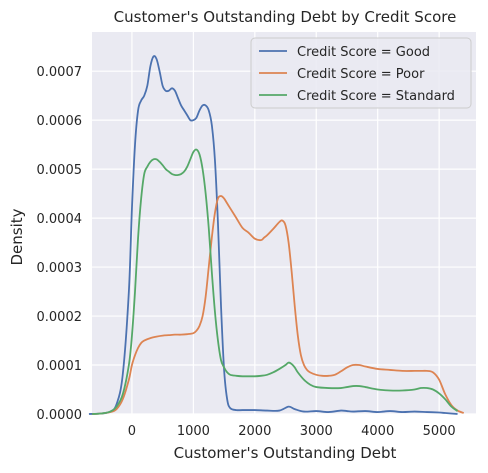 The height and width of the screenshot is (473, 488). I want to click on x-tick-label: 2000, so click(254, 431).